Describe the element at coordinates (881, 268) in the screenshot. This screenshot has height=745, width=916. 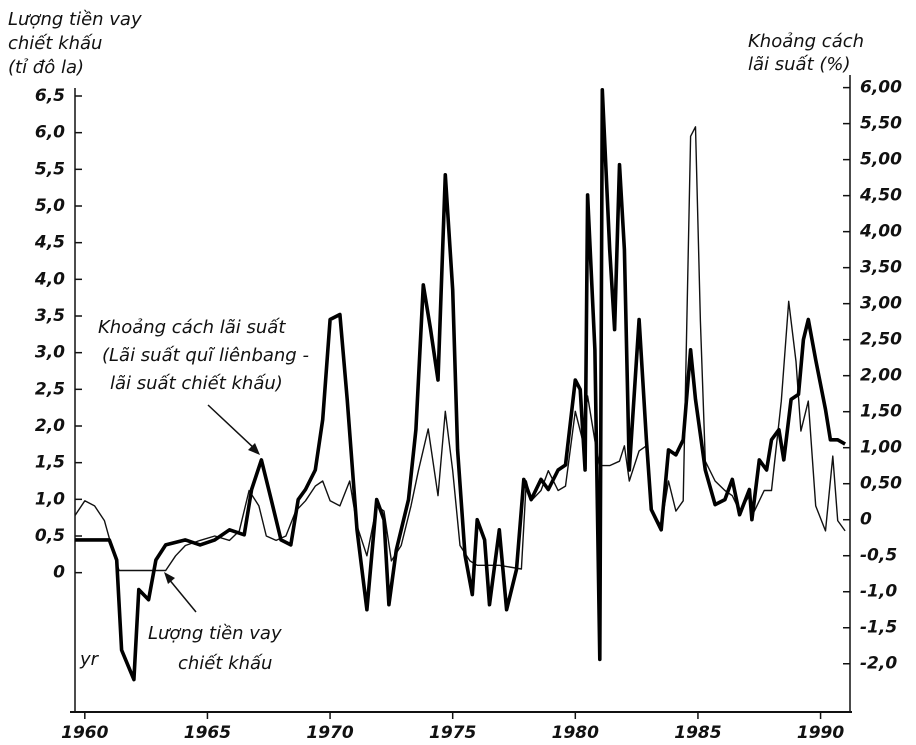
I see `y2-tick-label: 3,50` at that location.